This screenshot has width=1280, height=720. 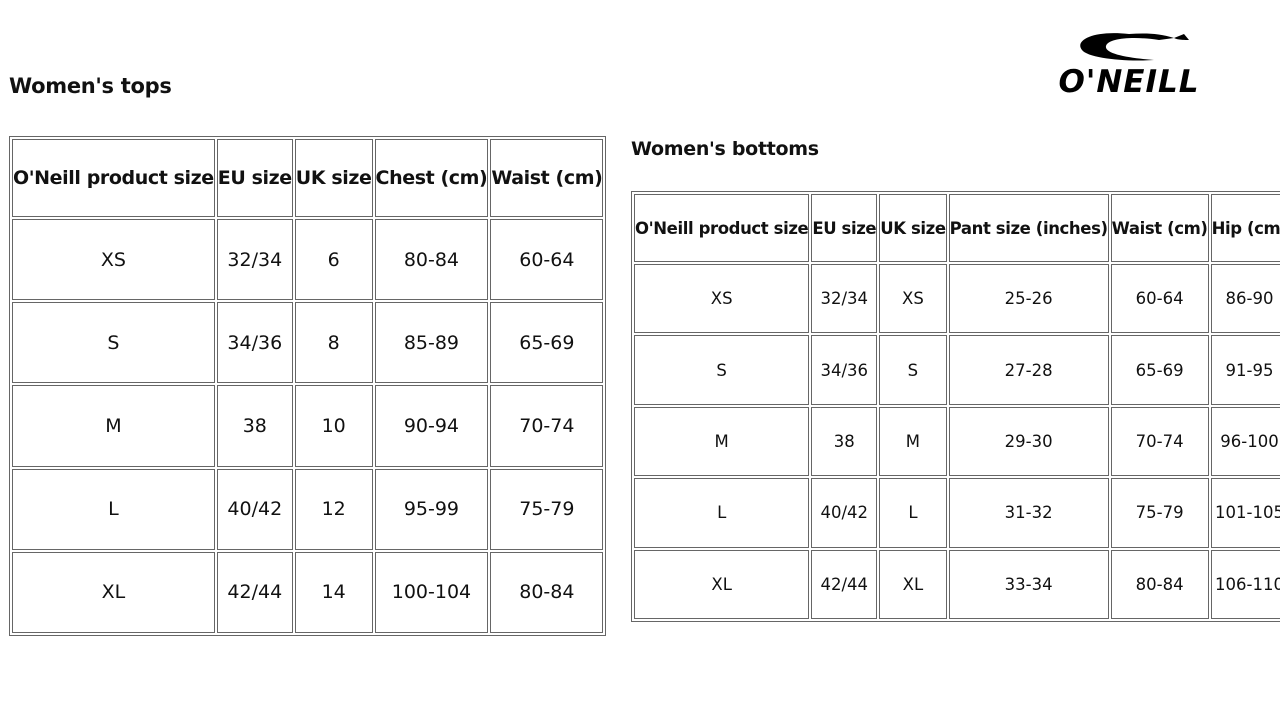 What do you see at coordinates (333, 592) in the screenshot?
I see `table-cell: 14` at bounding box center [333, 592].